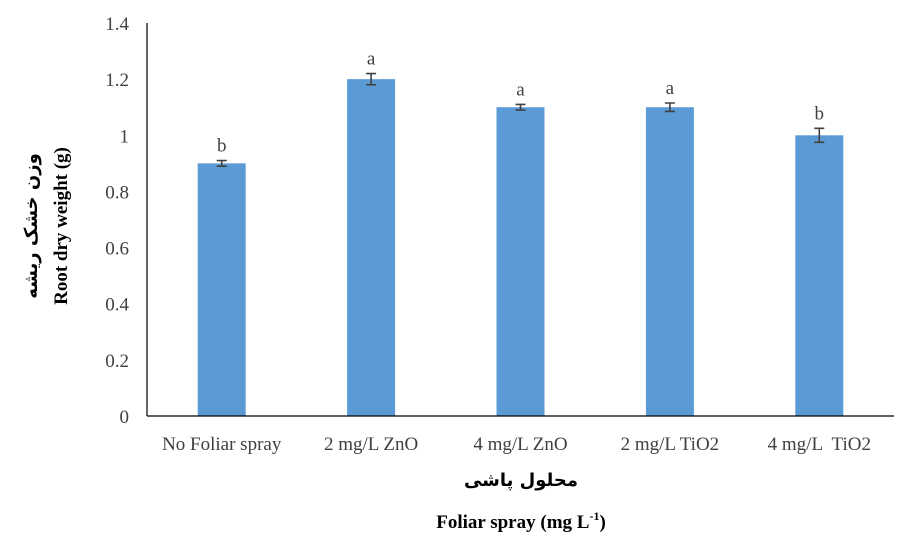  I want to click on x-tick-label: 4 mg/L ZnO, so click(520, 444).